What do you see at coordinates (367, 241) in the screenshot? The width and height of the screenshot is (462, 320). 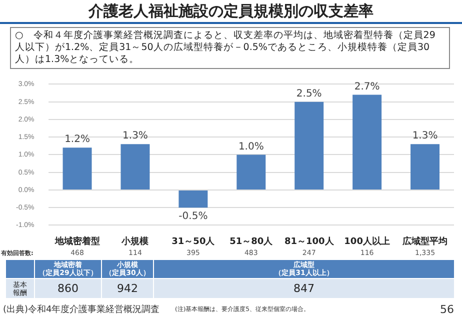 I see `x-tick-label: 100人以上` at bounding box center [367, 241].